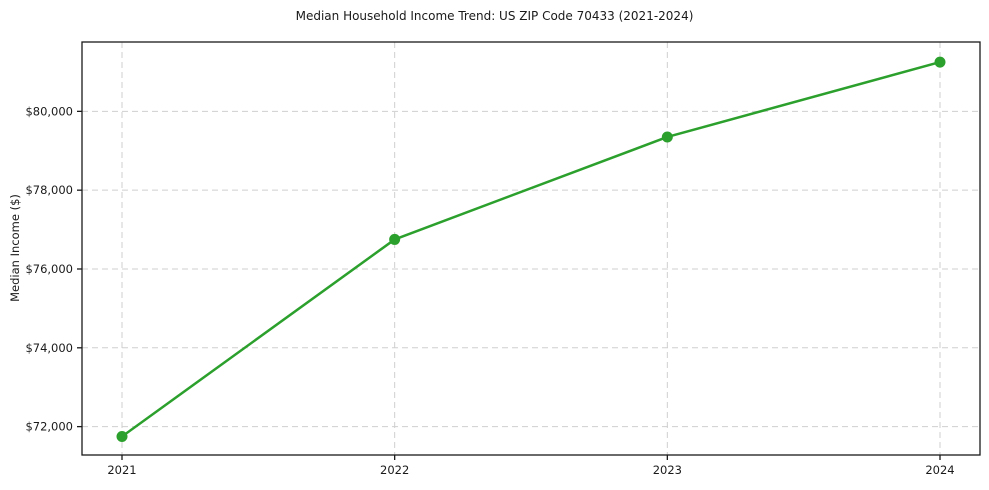 The width and height of the screenshot is (989, 490). What do you see at coordinates (49, 348) in the screenshot?
I see `y-tick-label: $74,000` at bounding box center [49, 348].